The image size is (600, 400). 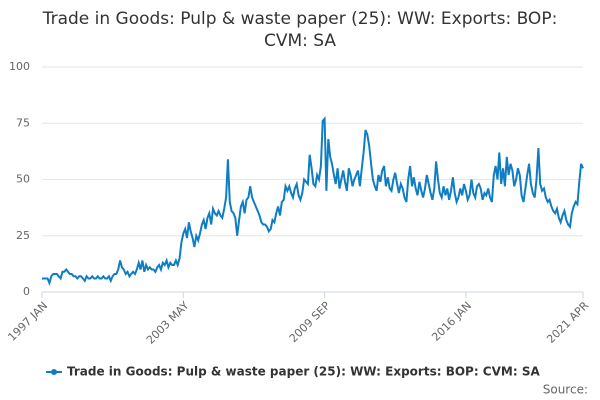 What do you see at coordinates (23, 235) in the screenshot?
I see `y-tick-label: 25` at bounding box center [23, 235].